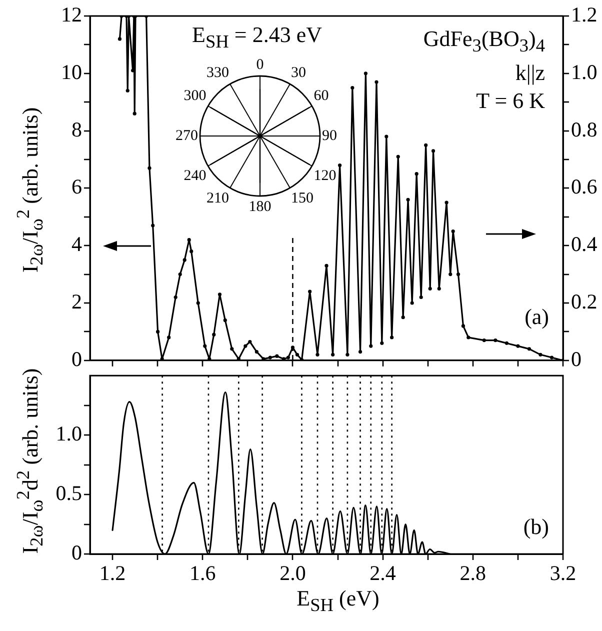 This screenshot has height=631, width=602. Describe the element at coordinates (536, 526) in the screenshot. I see `annotation: (b)` at that location.